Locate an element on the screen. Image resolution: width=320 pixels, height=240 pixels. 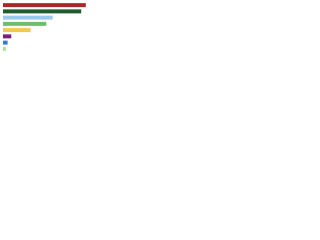
chart is located at coordinates (44, 27).